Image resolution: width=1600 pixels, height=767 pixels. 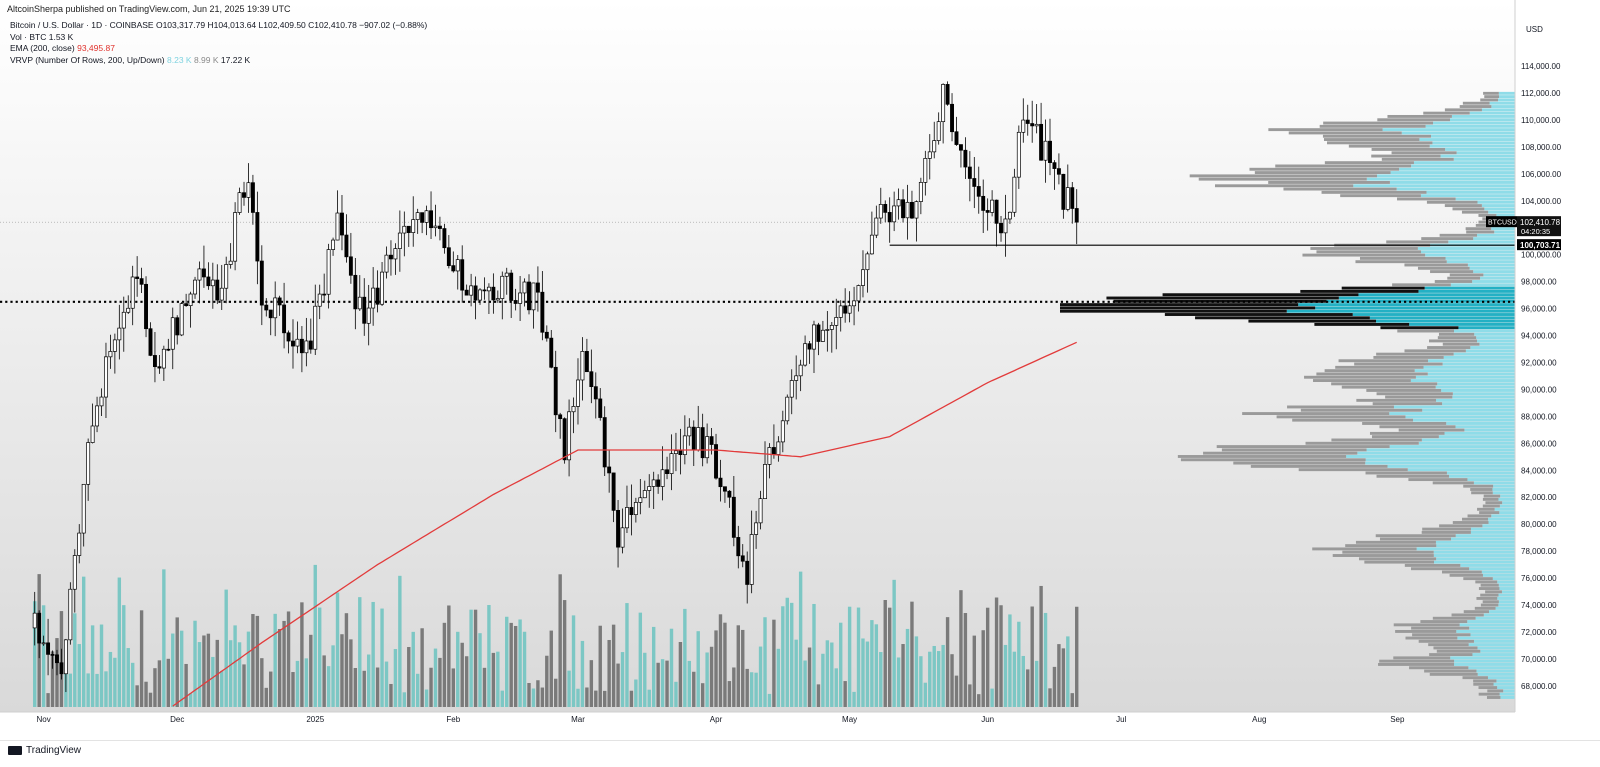 I want to click on ema-legend: EMA (200, close) 93,495.87, so click(x=218, y=49).